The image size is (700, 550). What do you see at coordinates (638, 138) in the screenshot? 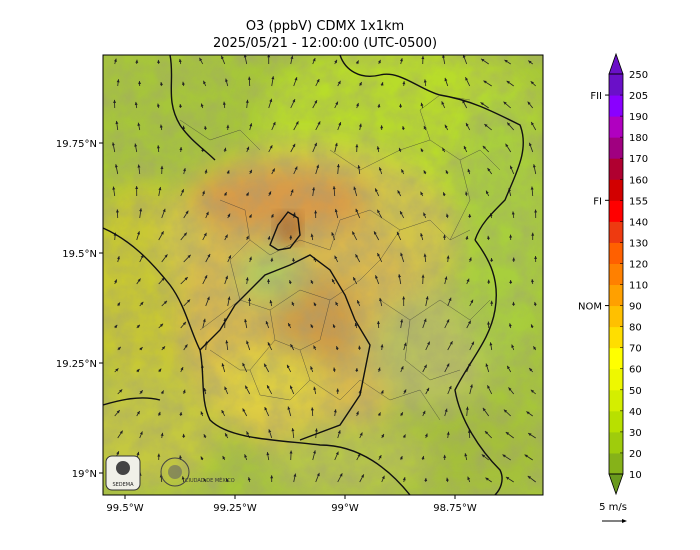
I see `colorbar-tick-label: 180` at bounding box center [638, 138].